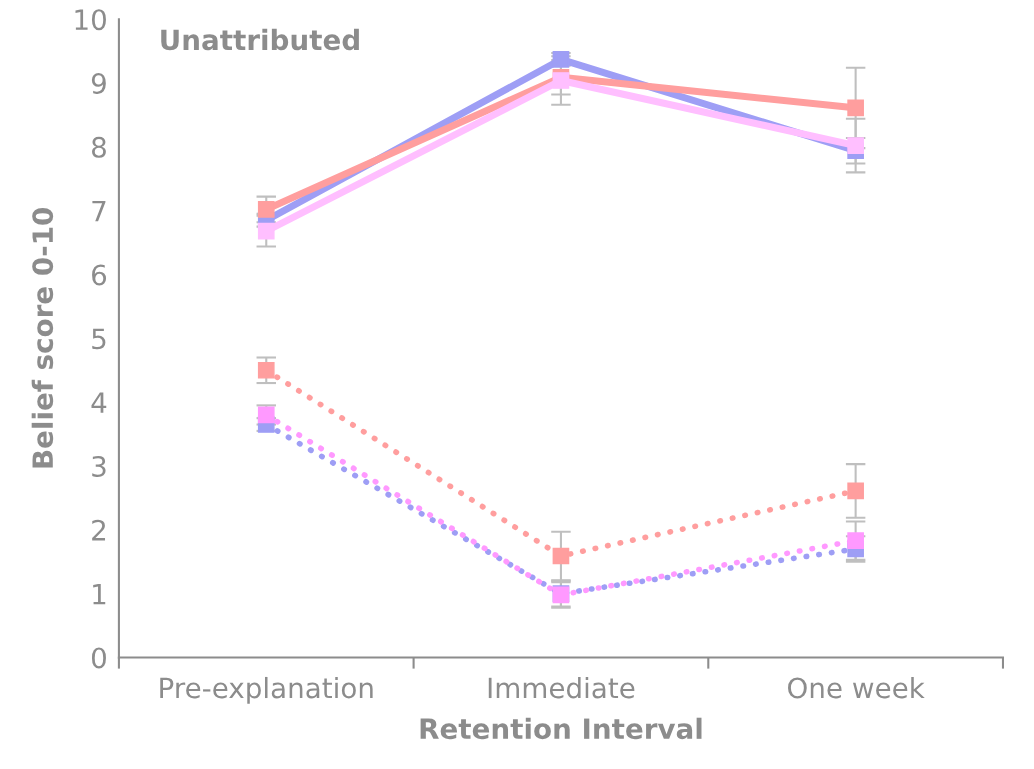  What do you see at coordinates (266, 690) in the screenshot?
I see `x-tick-label: Pre-explanation` at bounding box center [266, 690].